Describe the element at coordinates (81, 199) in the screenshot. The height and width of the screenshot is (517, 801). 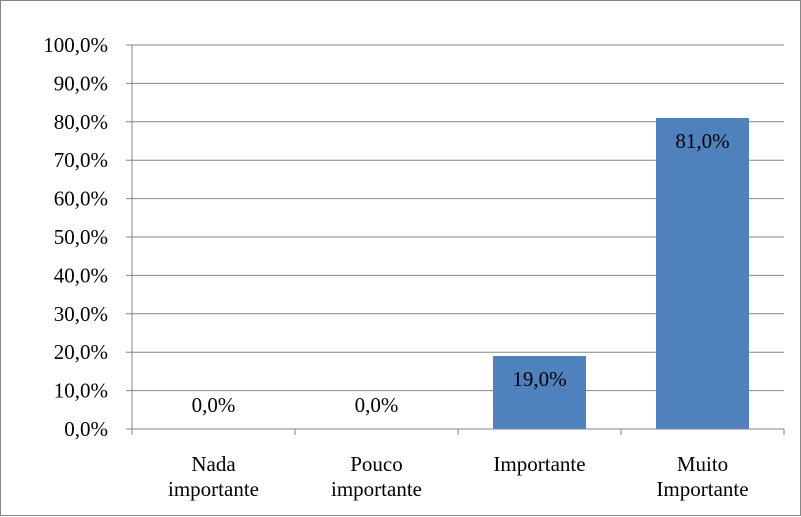
I see `y-tick-label: 60,0%` at that location.